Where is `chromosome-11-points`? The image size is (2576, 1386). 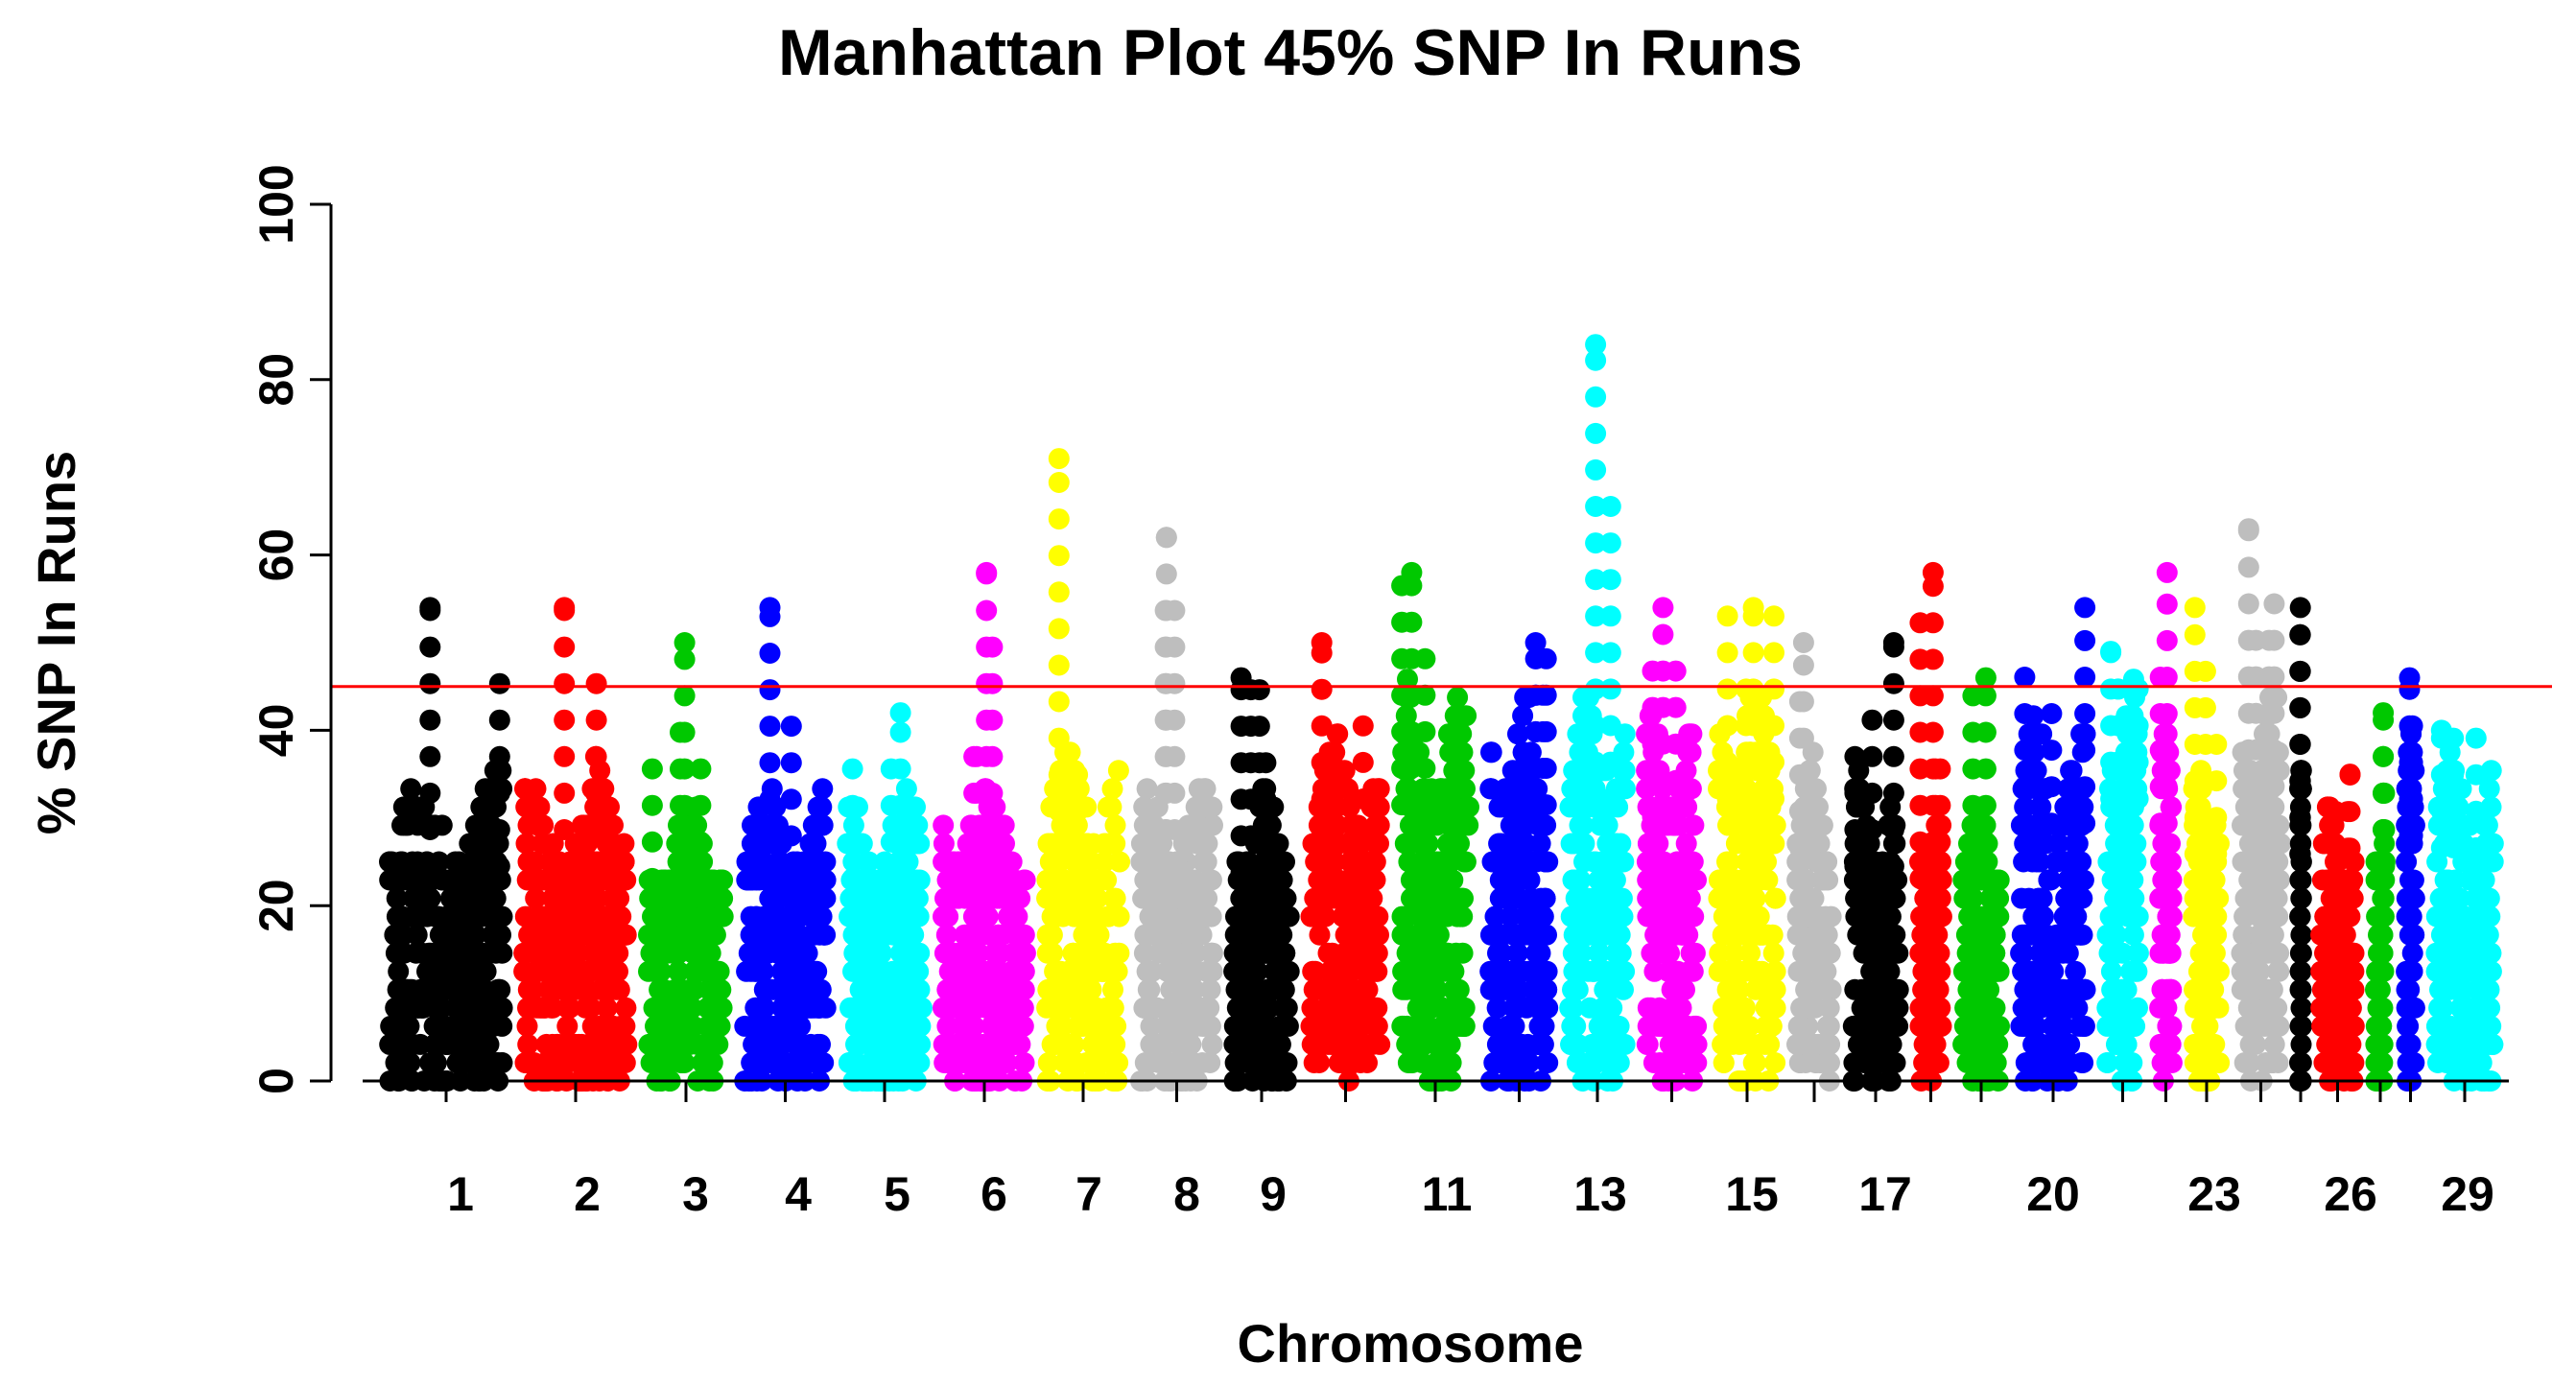 chromosome-11-points is located at coordinates (1435, 826).